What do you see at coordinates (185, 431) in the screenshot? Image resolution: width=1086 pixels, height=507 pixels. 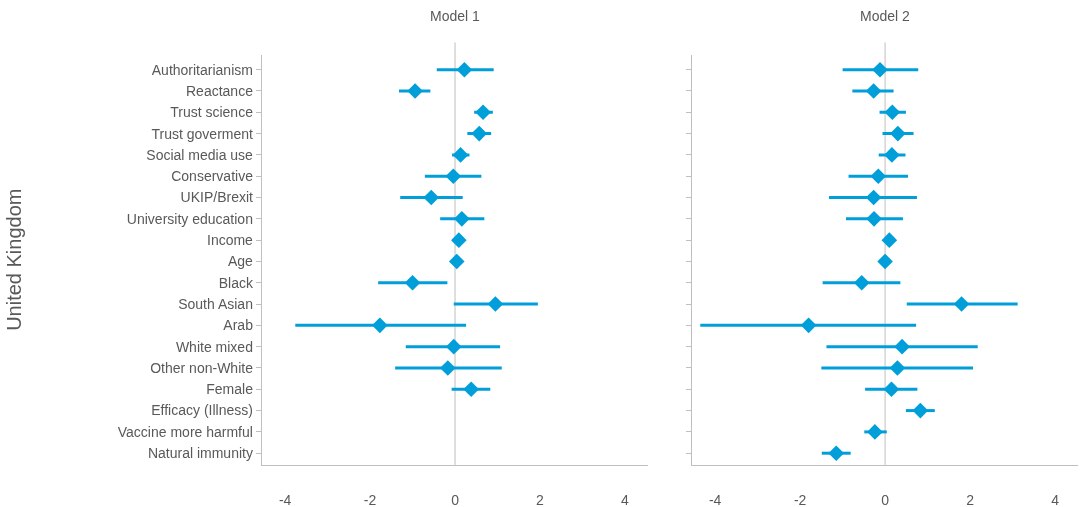 I see `y-tick-label: Vaccine more harmful` at bounding box center [185, 431].